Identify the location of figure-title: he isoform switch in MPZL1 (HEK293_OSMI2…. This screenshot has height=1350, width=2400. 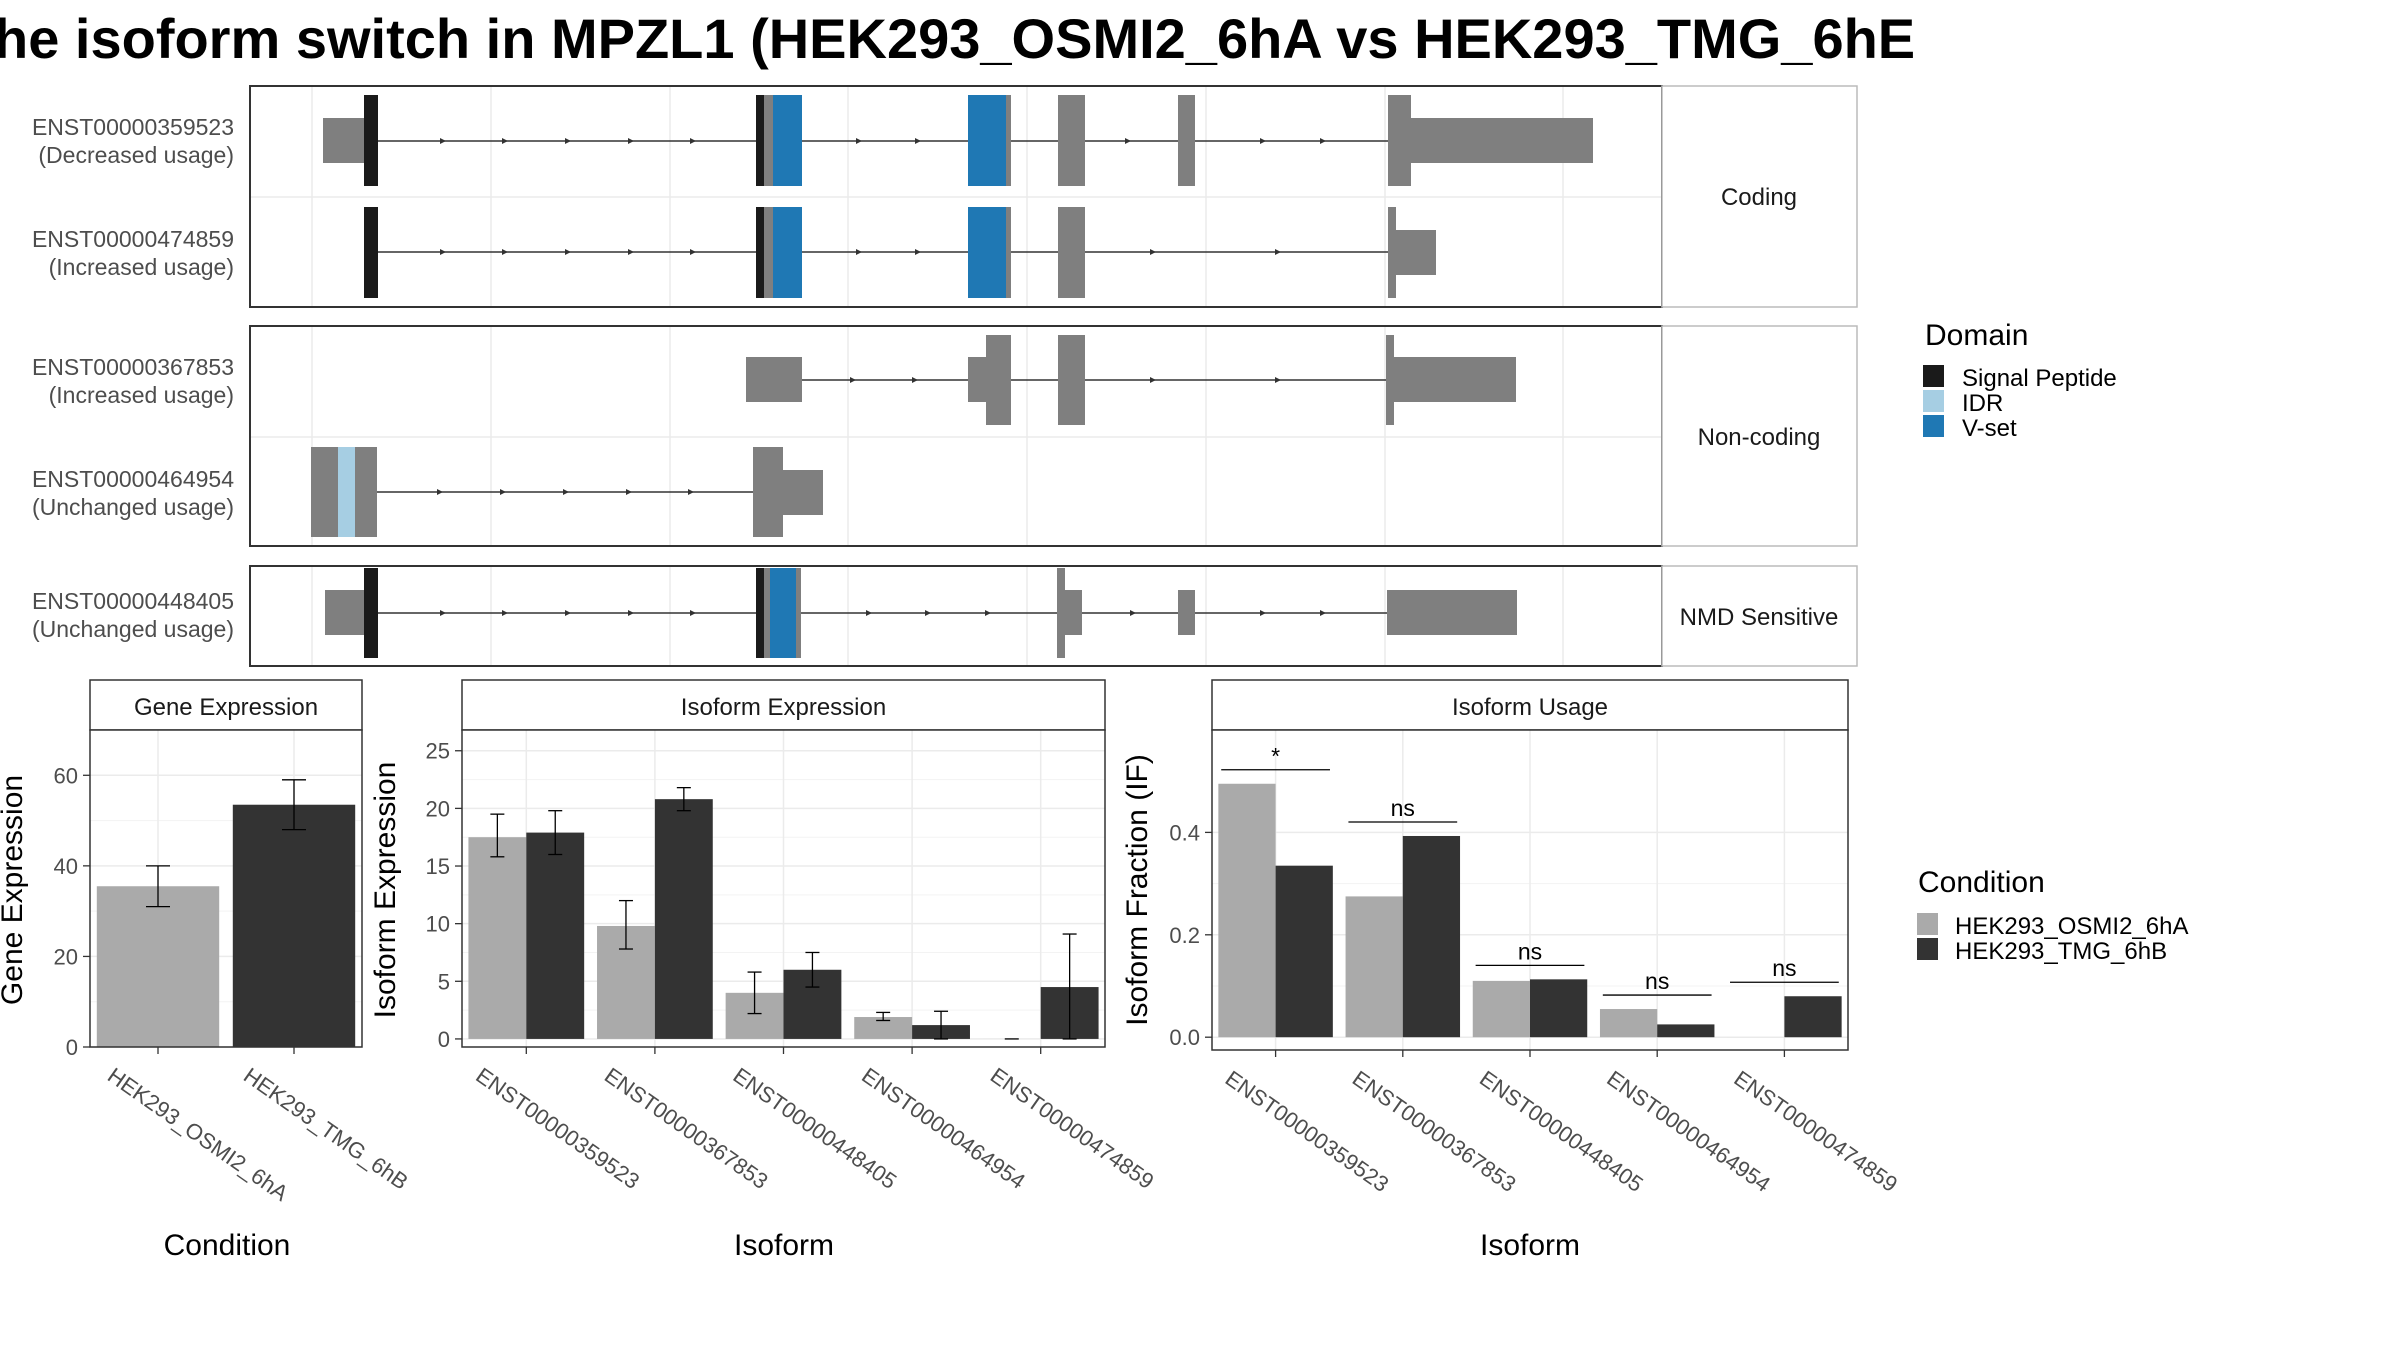
(957, 38).